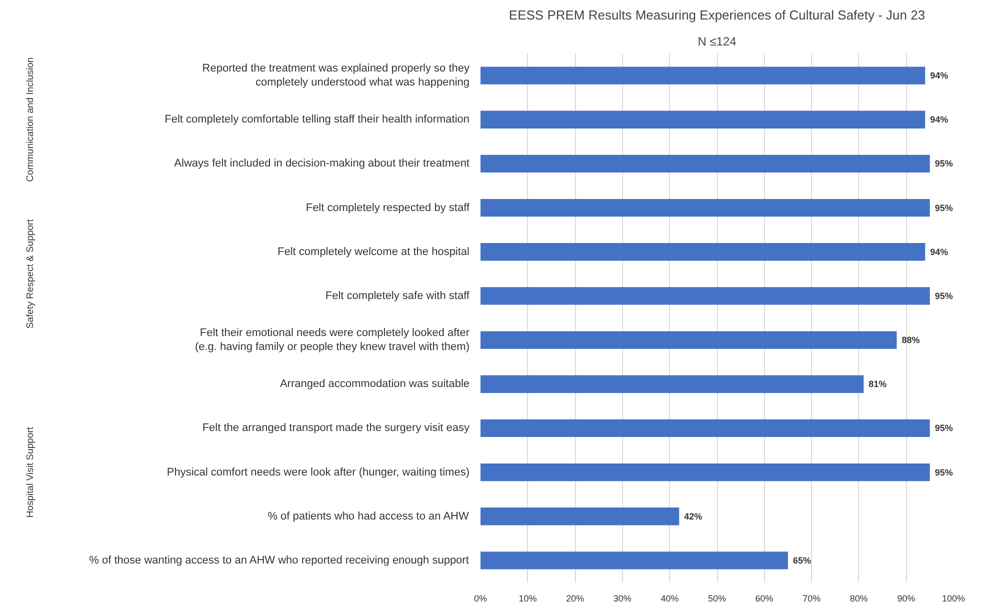 The width and height of the screenshot is (983, 606). Describe the element at coordinates (397, 296) in the screenshot. I see `y-tick-label: Felt completely safe with staff` at that location.